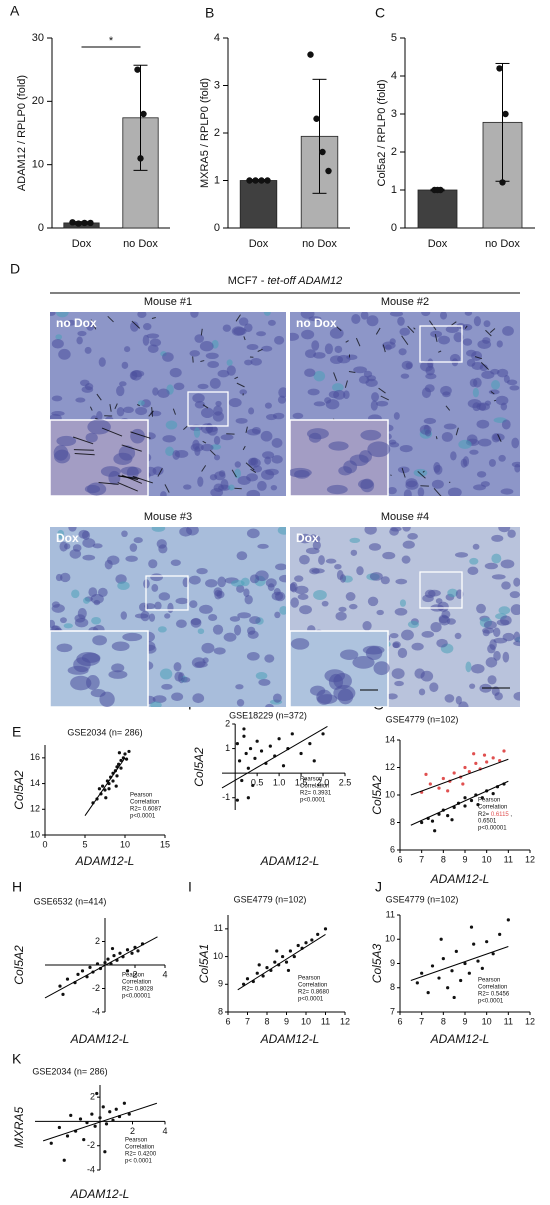 The height and width of the screenshot is (1205, 550). I want to click on annotation: R2= 0.5456, so click(494, 995).